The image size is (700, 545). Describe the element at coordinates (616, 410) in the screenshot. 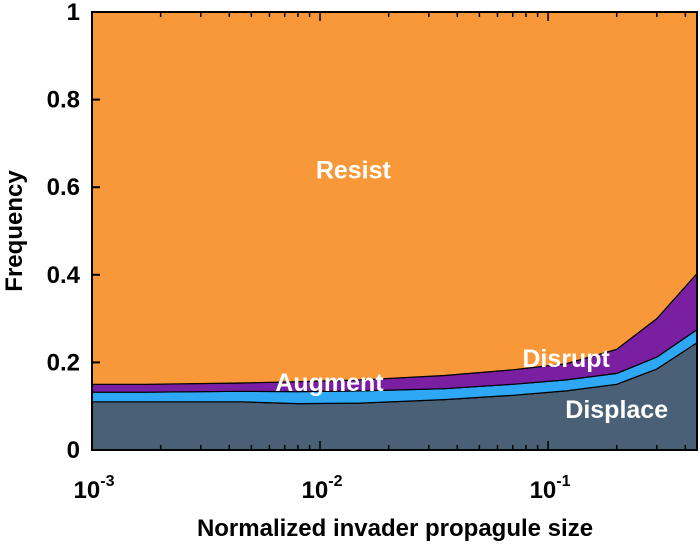

I see `region-label-displace: Displace` at that location.